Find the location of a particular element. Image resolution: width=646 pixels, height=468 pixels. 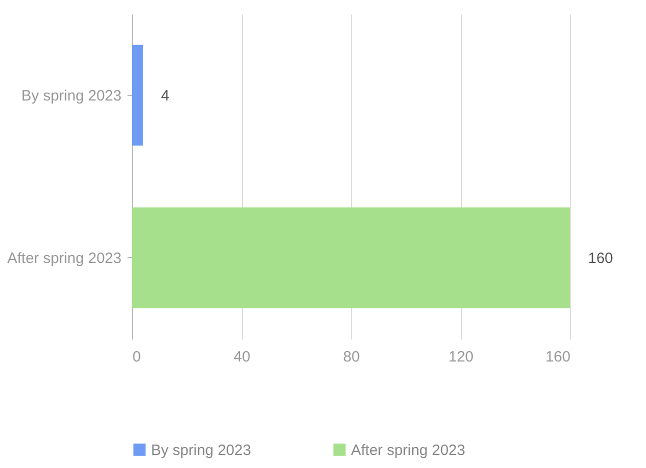

x-tick-label: 120 is located at coordinates (461, 357).